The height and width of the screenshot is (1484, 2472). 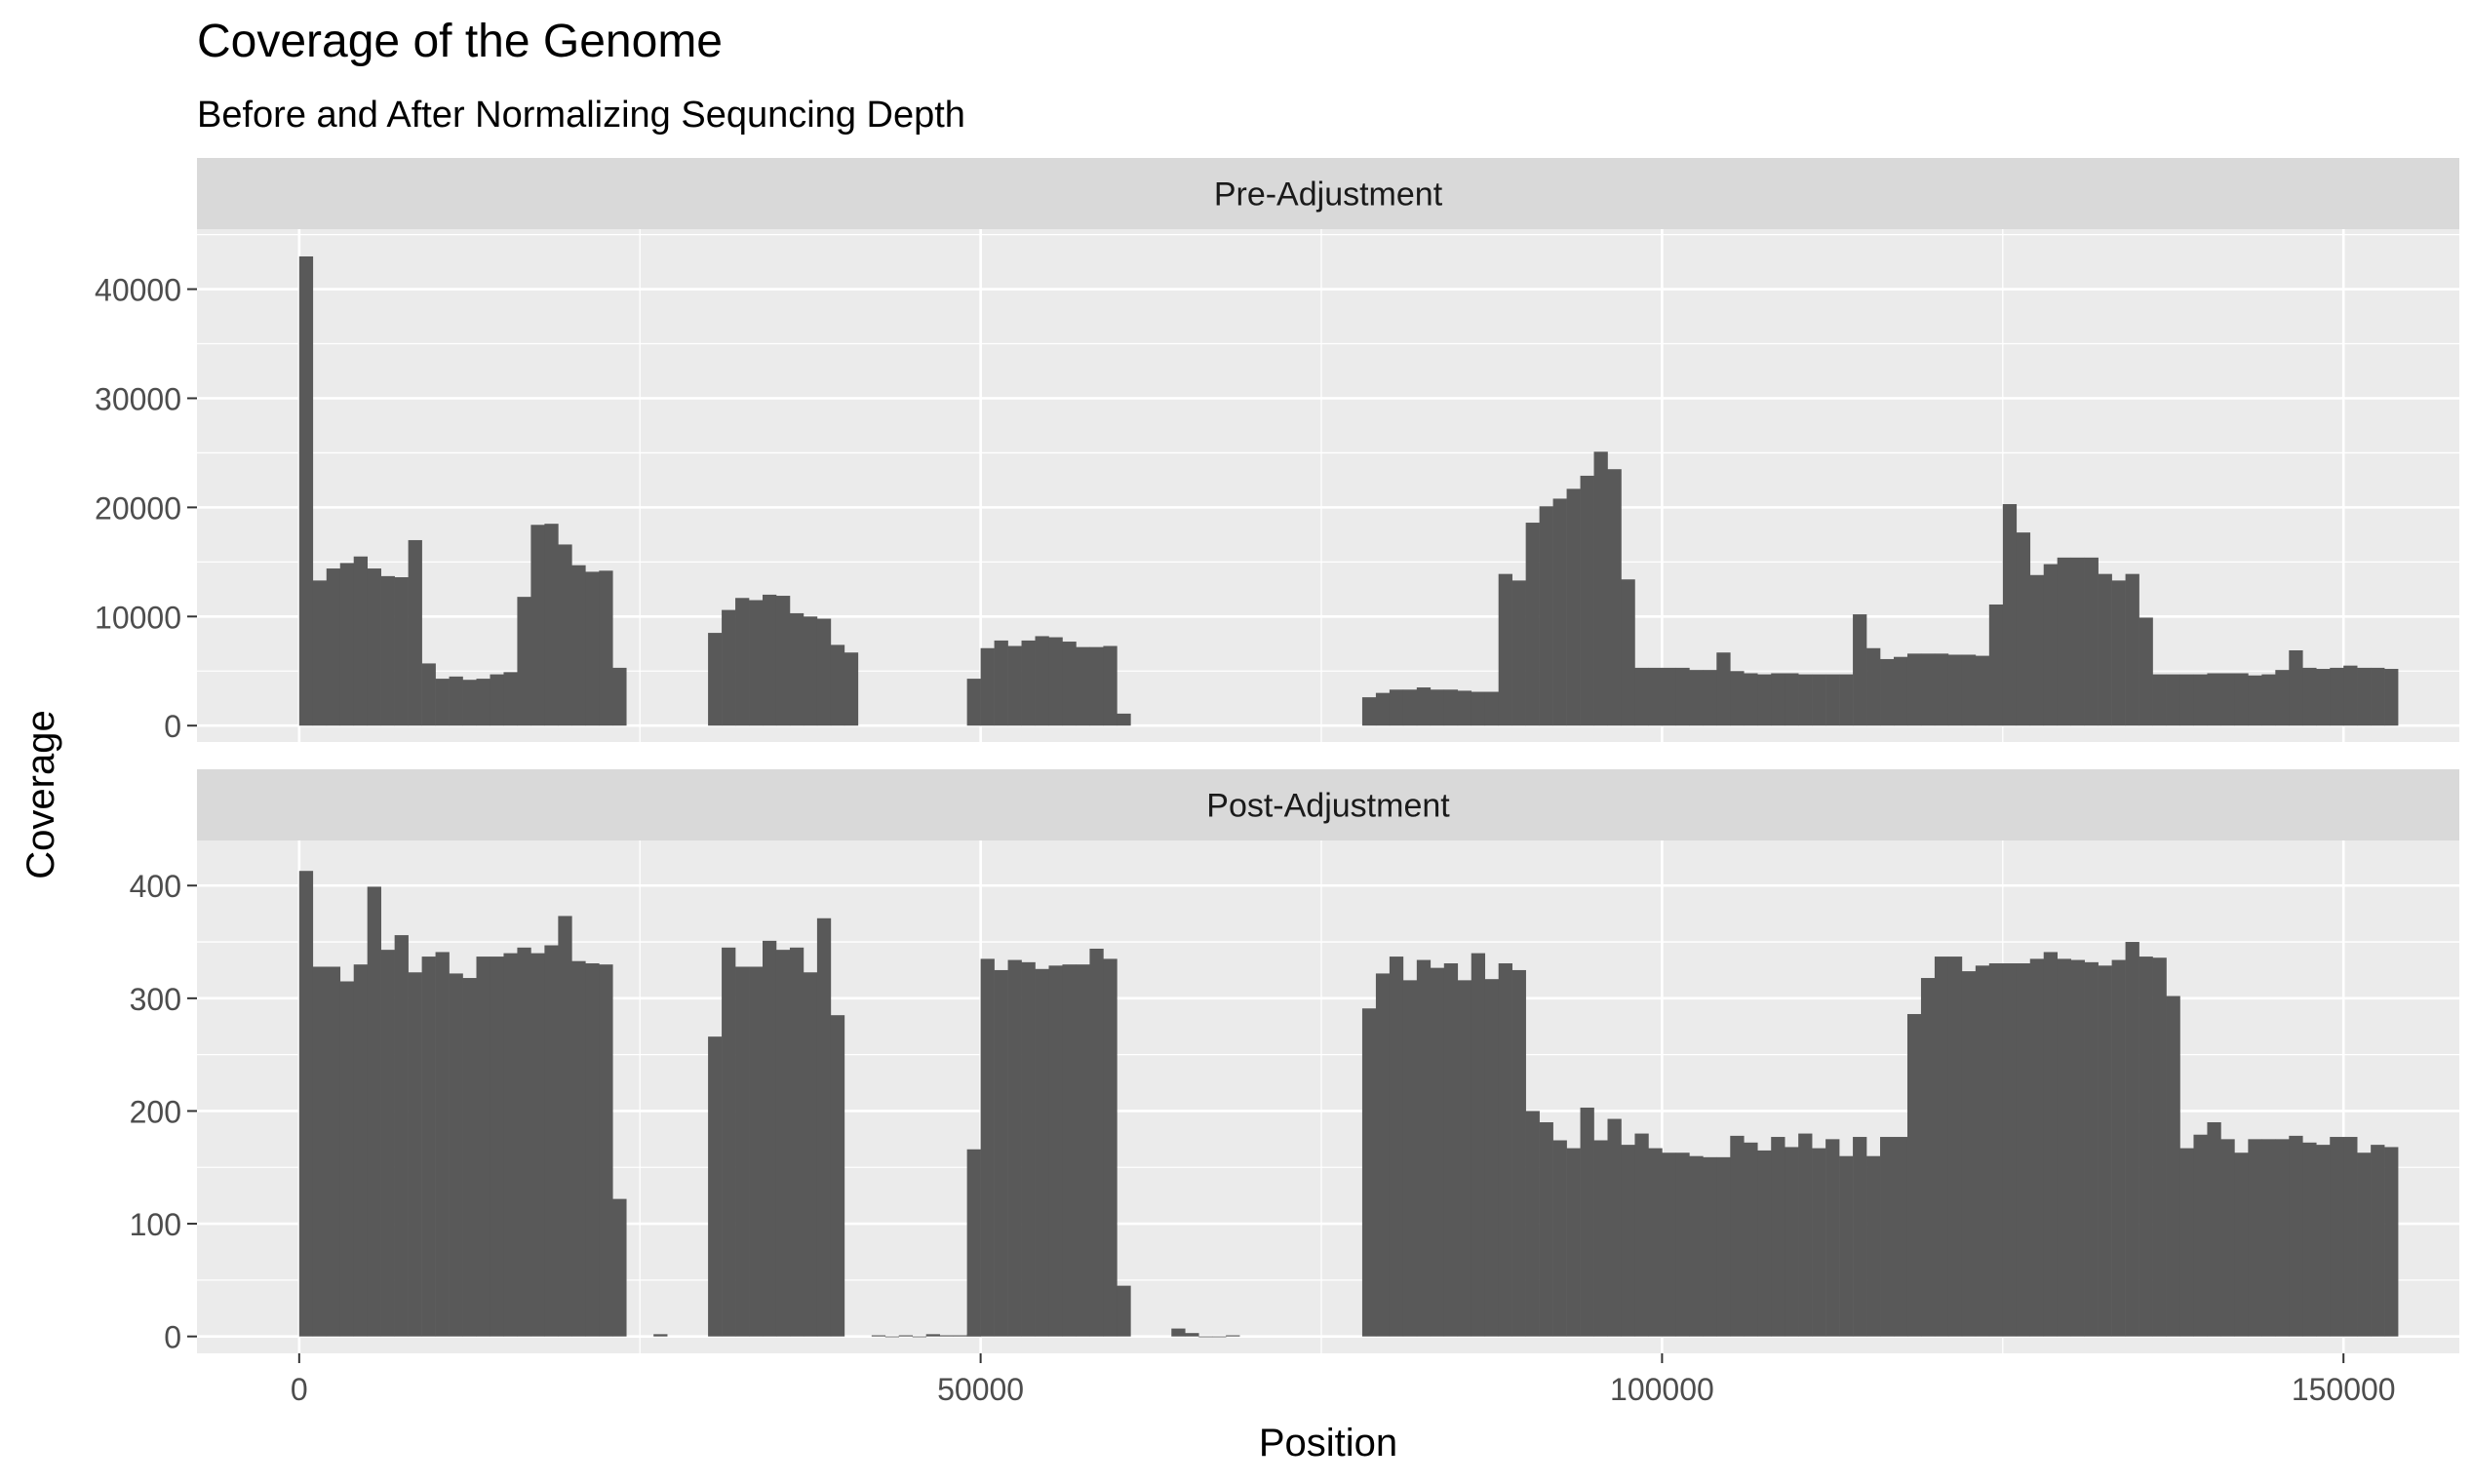 What do you see at coordinates (1328, 195) in the screenshot?
I see `facet-strip-label: Pre-Adjustment` at bounding box center [1328, 195].